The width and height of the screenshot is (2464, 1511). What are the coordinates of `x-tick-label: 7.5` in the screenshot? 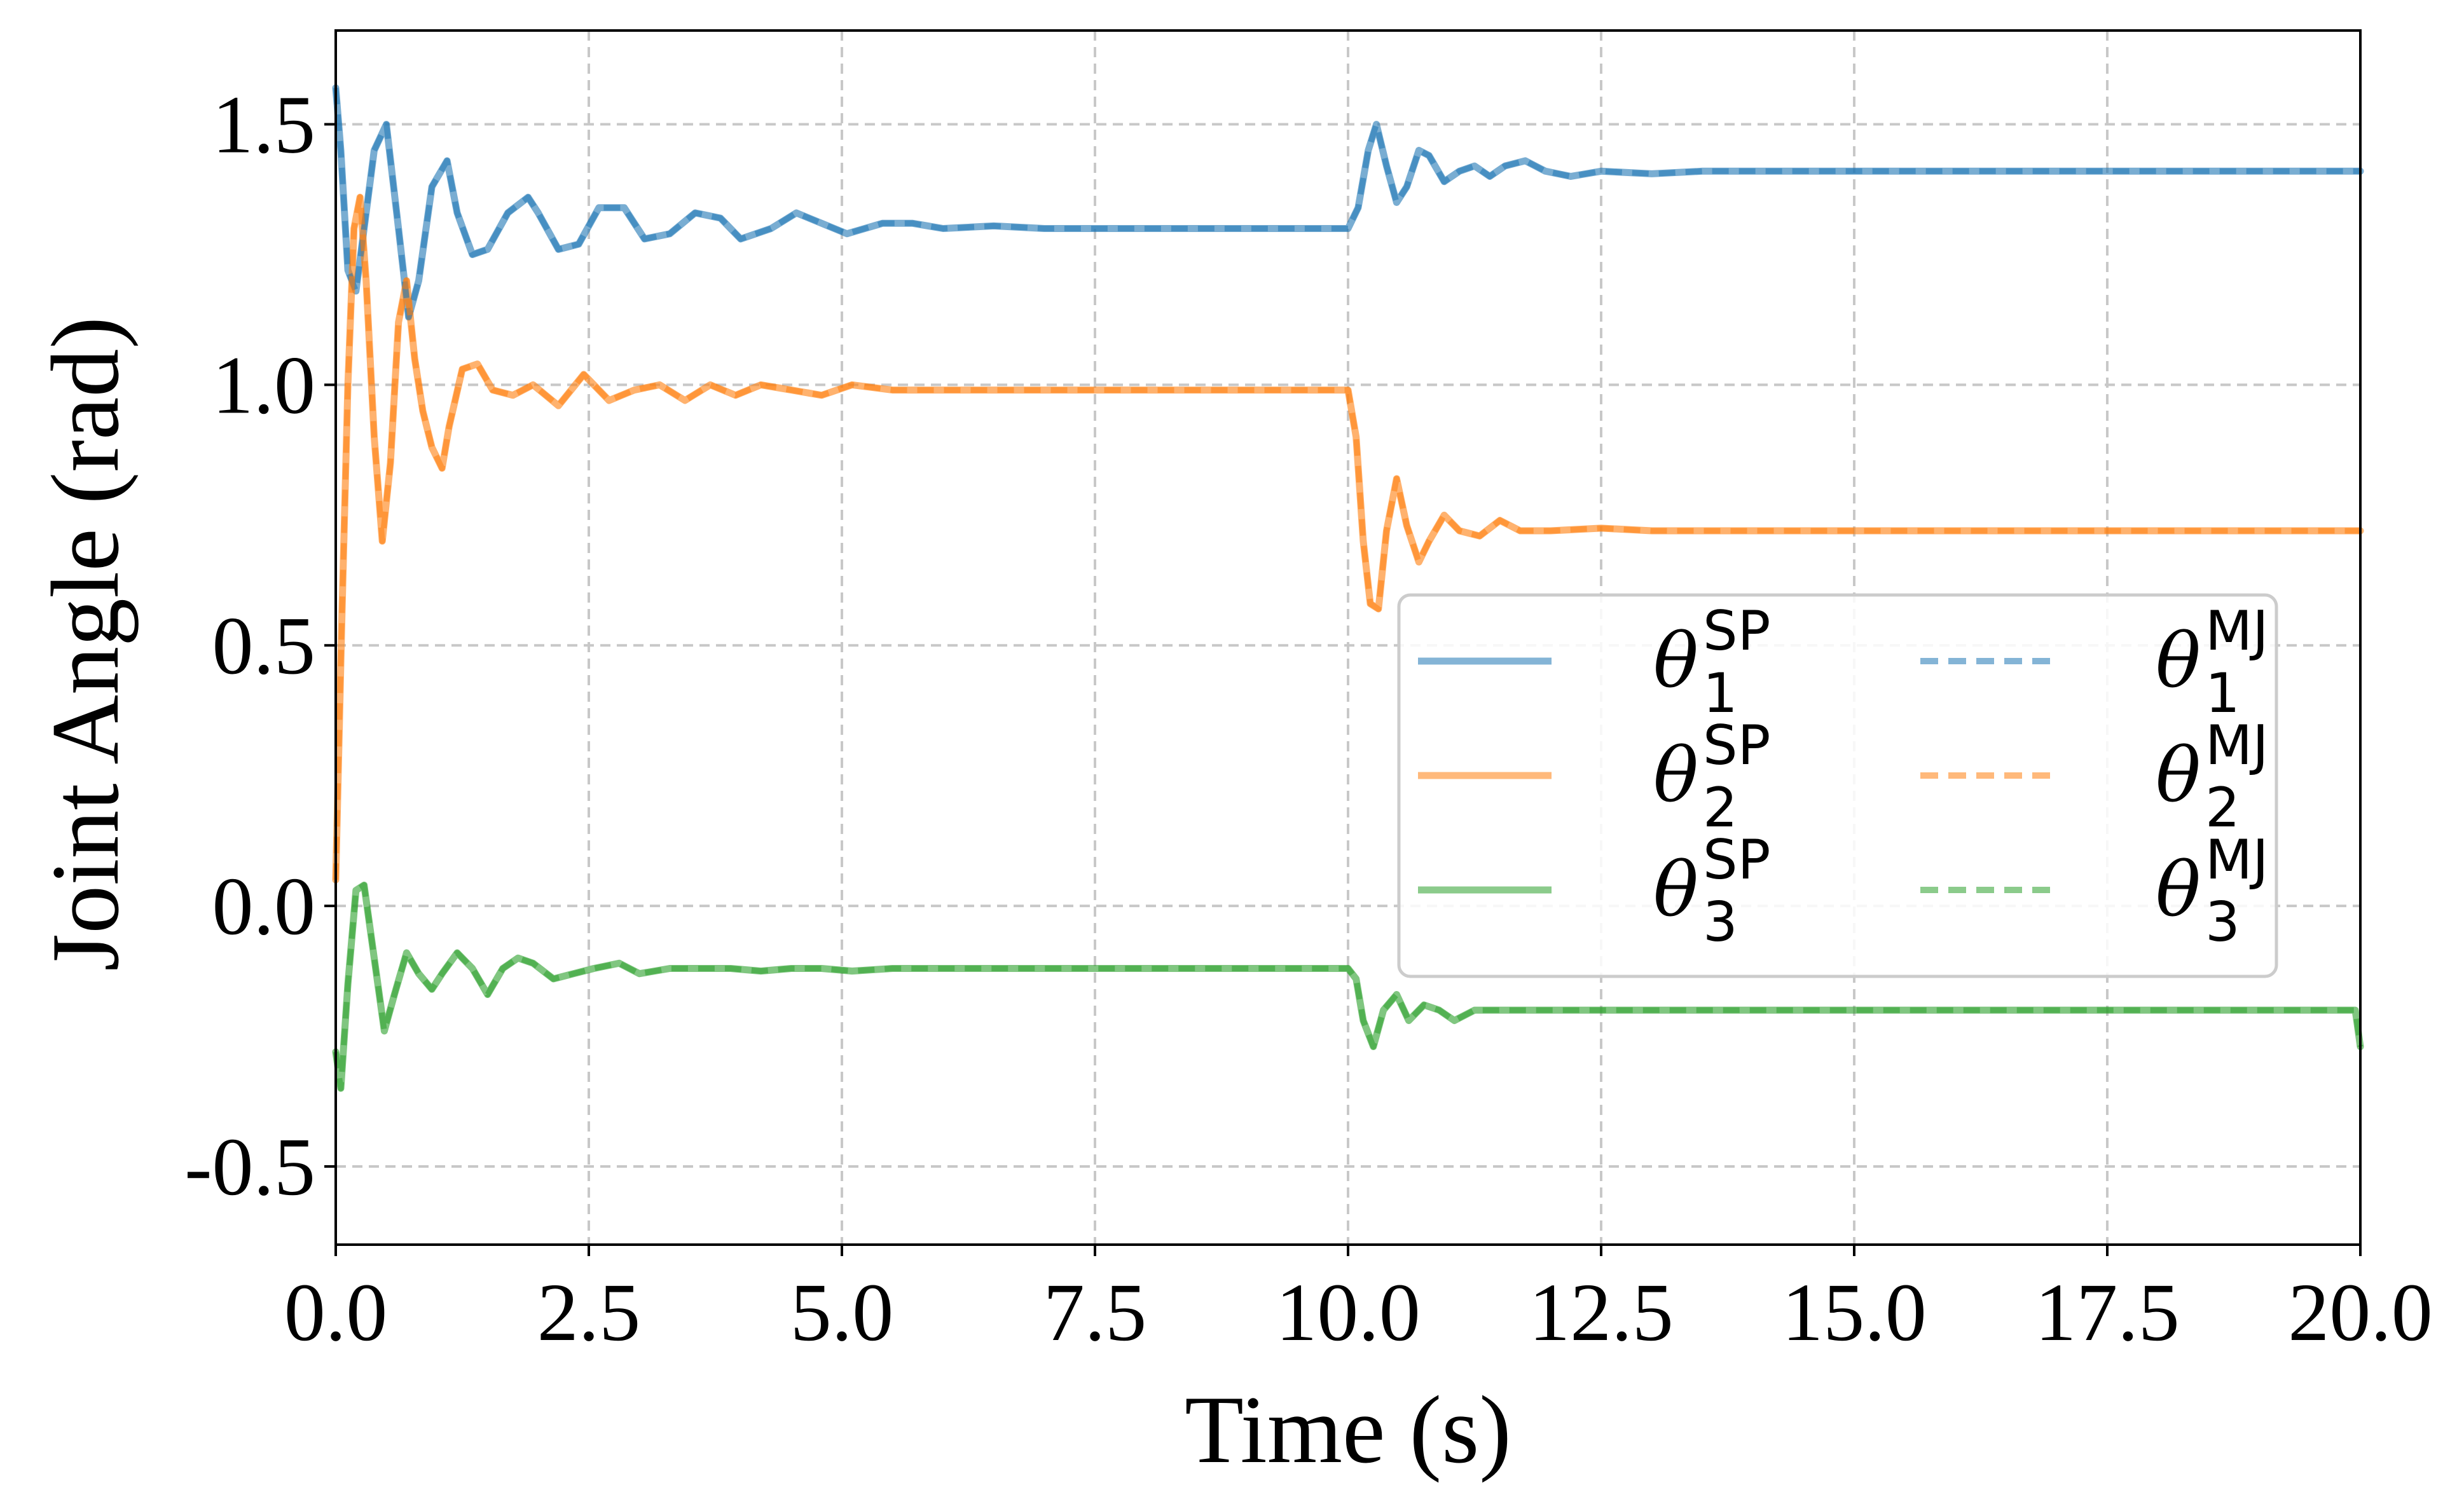 It's located at (1095, 1312).